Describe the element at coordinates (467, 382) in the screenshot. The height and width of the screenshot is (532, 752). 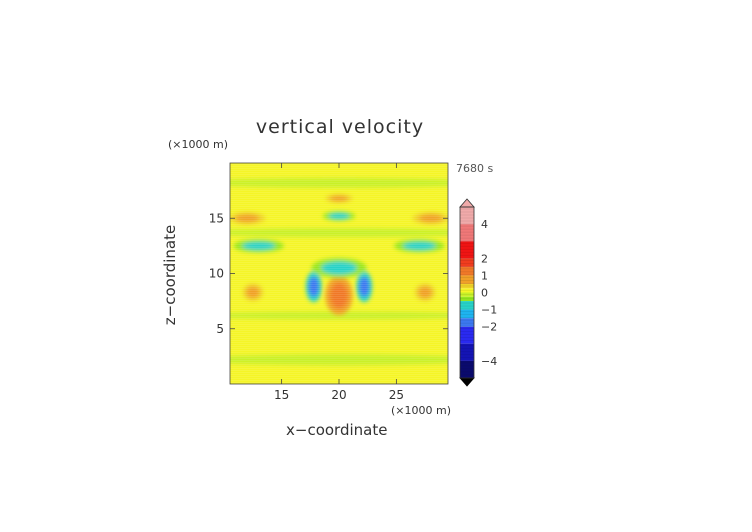
I see `colorbar-bottom-arrow` at that location.